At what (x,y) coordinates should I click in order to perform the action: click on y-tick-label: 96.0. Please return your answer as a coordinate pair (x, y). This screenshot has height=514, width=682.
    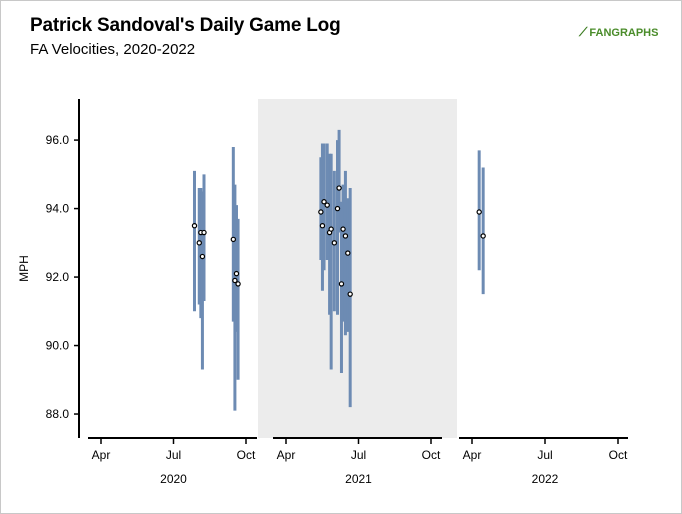
    Looking at the image, I should click on (58, 140).